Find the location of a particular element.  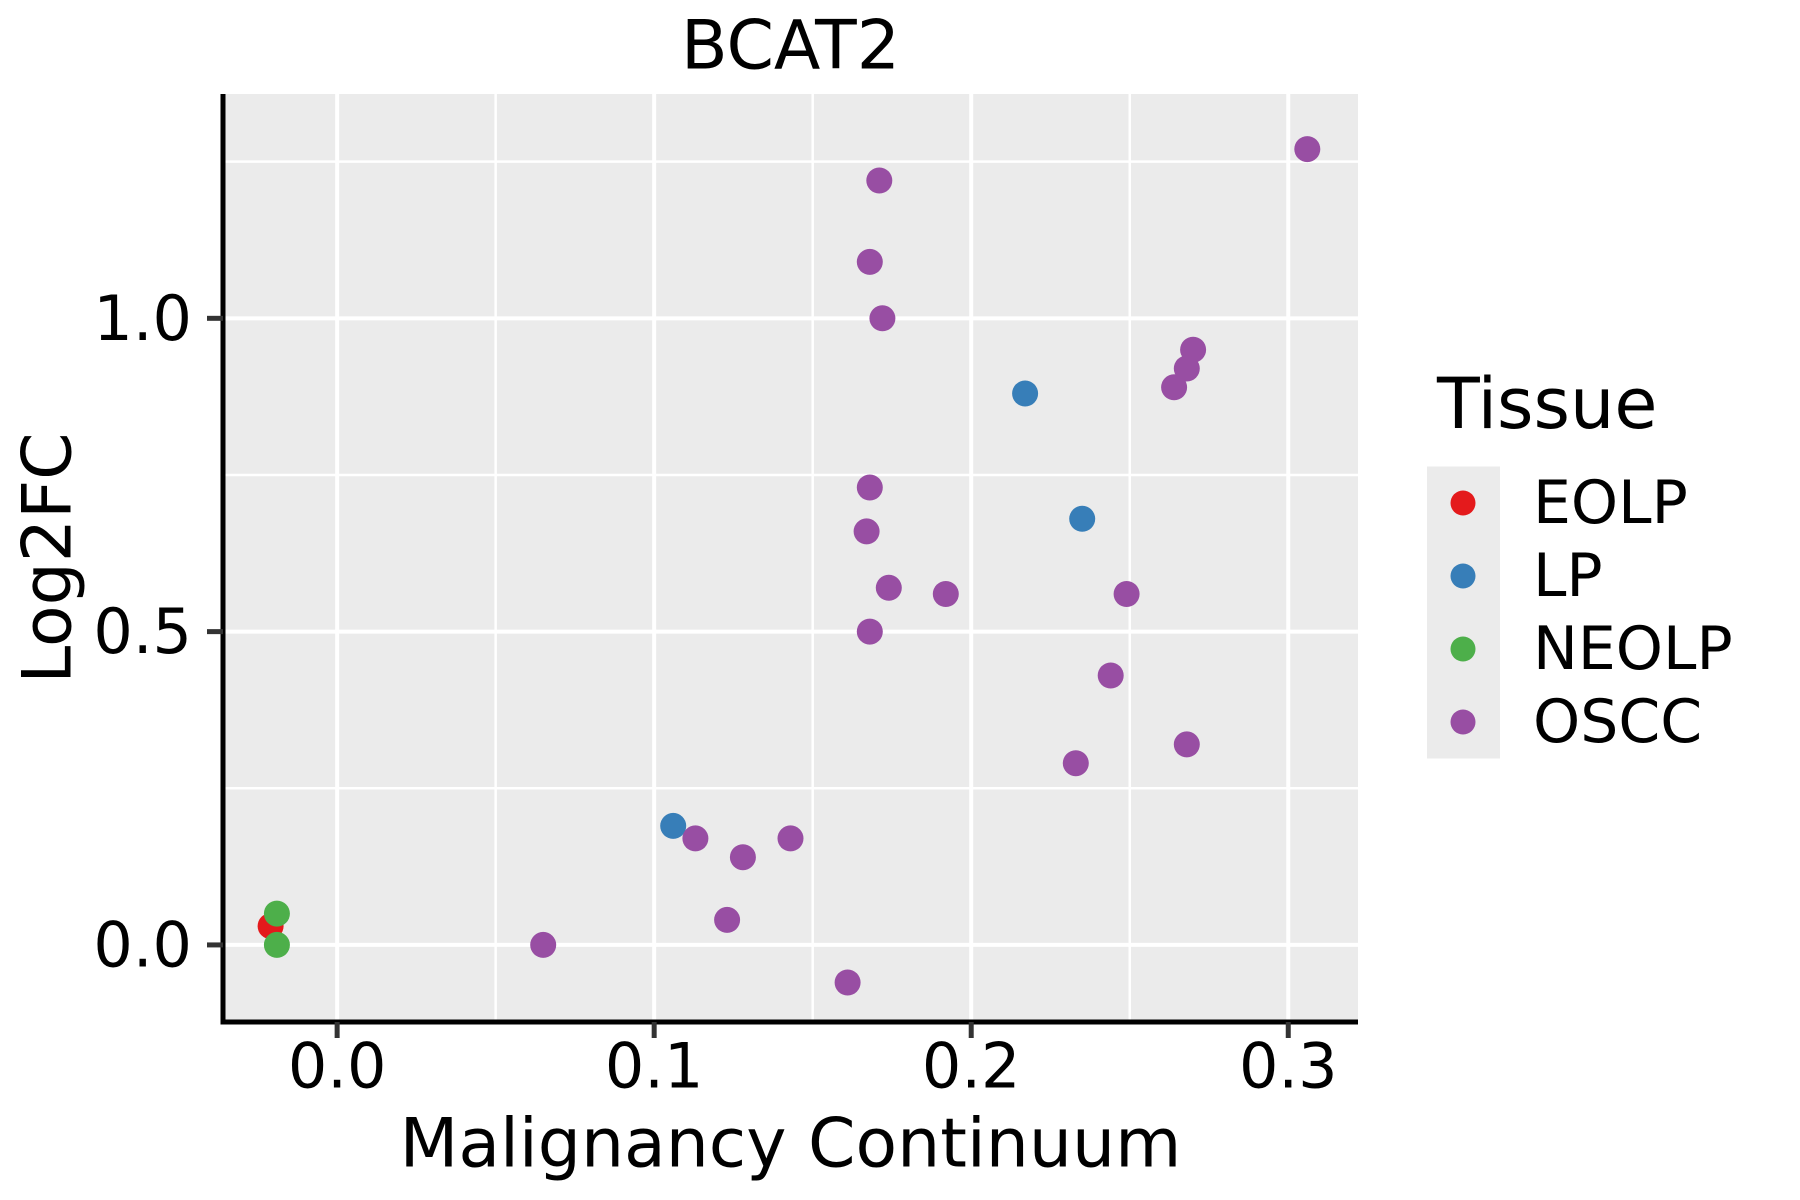

y-tick-label: 0.0 is located at coordinates (142, 944).